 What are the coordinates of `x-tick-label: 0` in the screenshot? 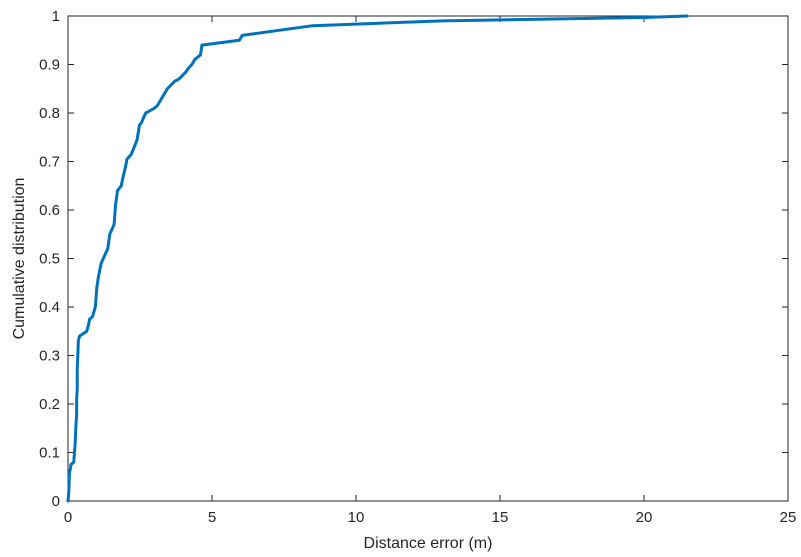 It's located at (68, 517).